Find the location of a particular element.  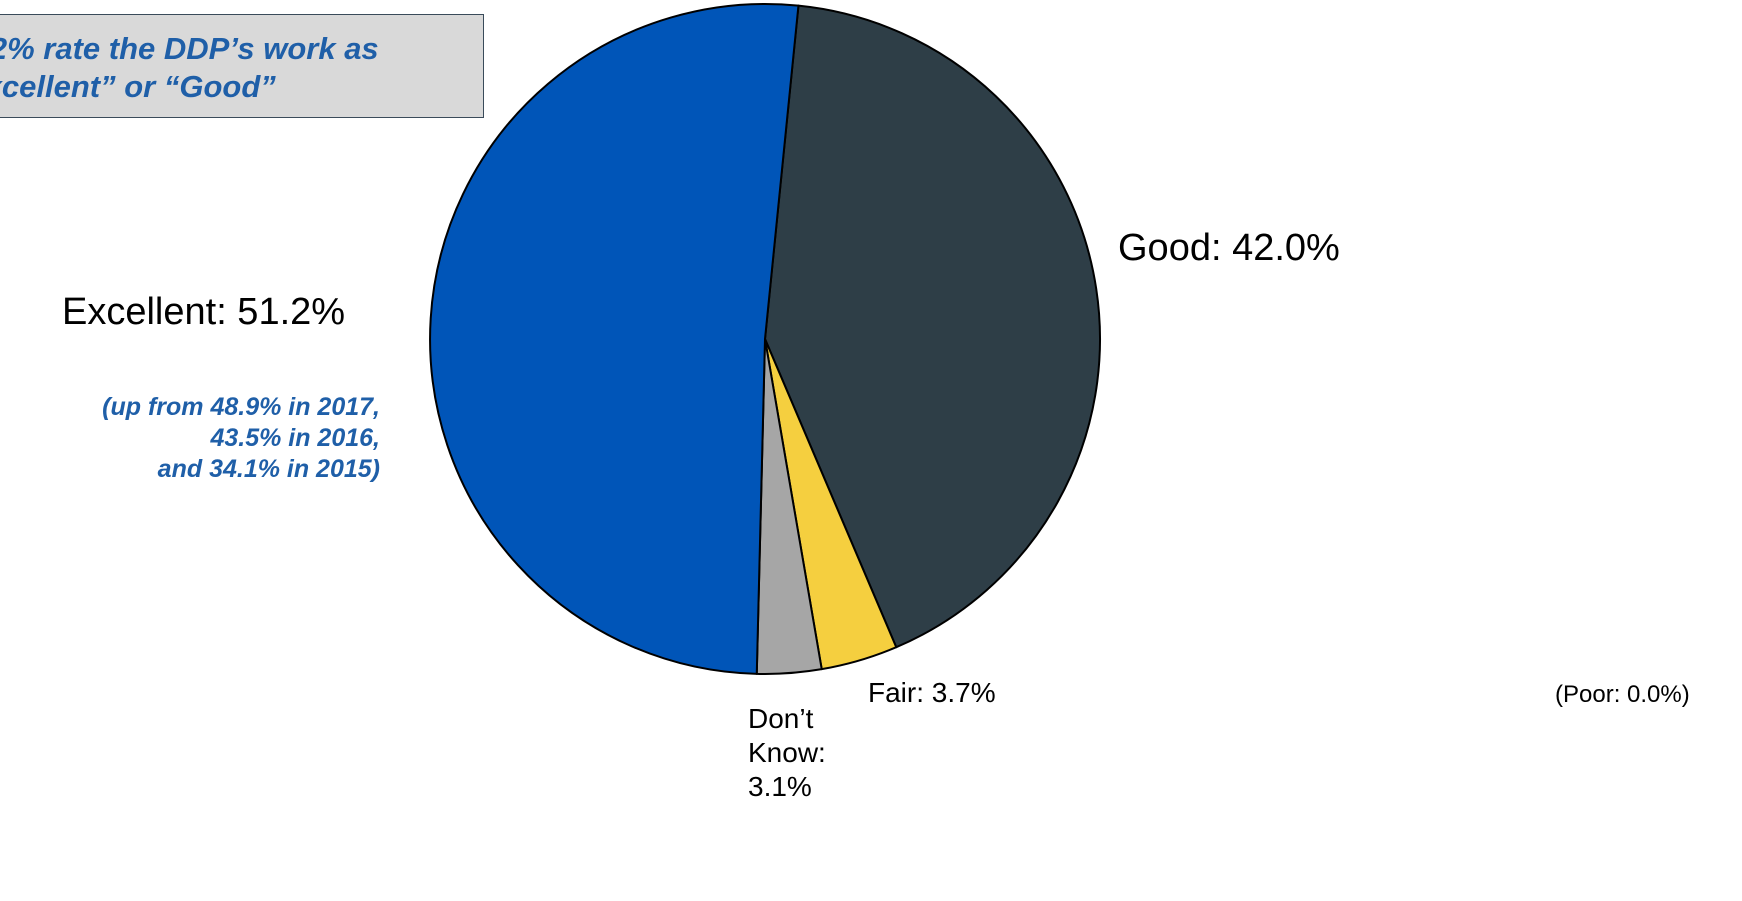

label-poor: (Poor: 0.0%) is located at coordinates (1622, 694).